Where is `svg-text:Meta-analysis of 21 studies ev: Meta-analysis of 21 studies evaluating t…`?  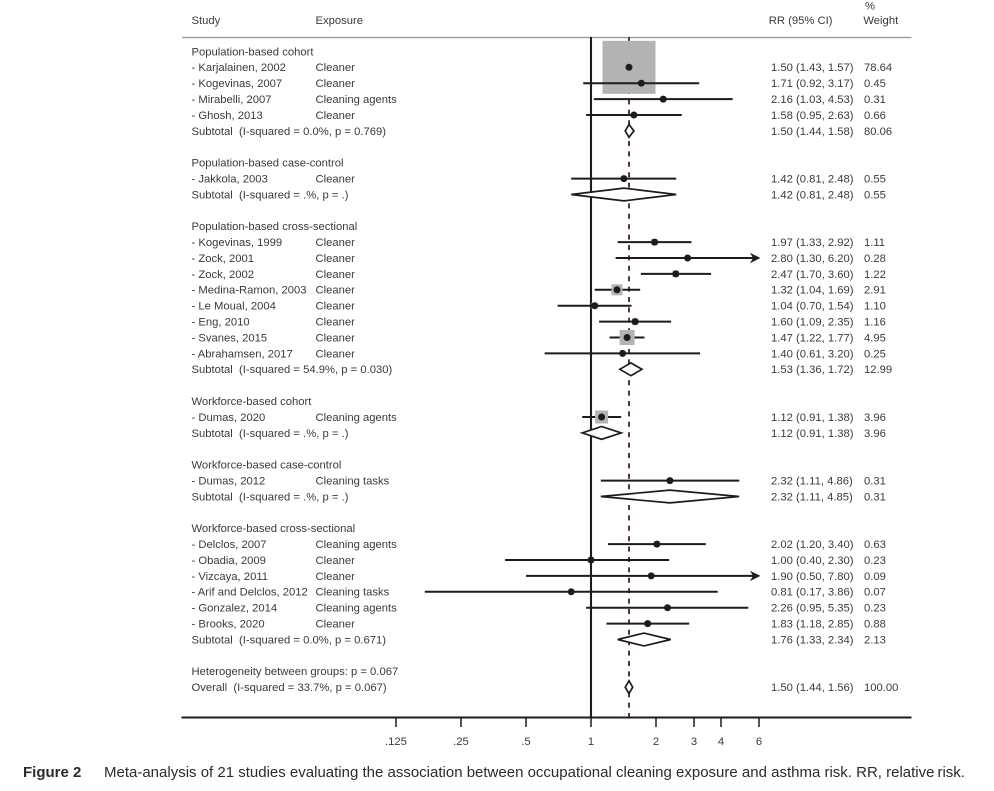
svg-text:Meta-analysis of 21 studies ev: Meta-analysis of 21 studies evaluating t… is located at coordinates (534, 772).